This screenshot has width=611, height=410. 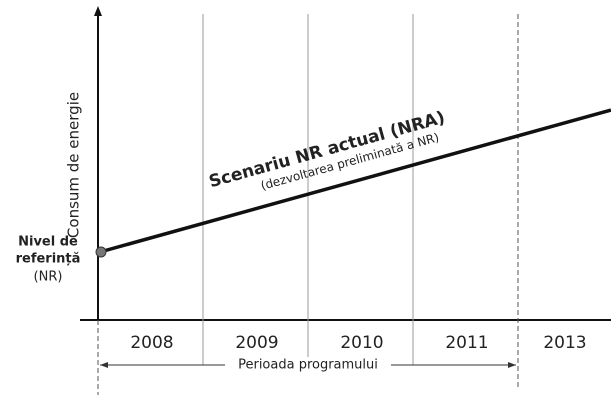 I want to click on period-year: 2013, so click(x=564, y=343).